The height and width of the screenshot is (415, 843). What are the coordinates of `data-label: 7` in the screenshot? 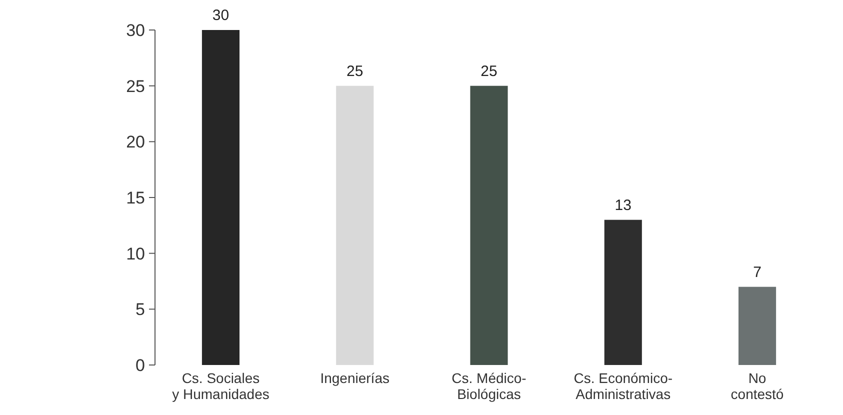 It's located at (757, 272).